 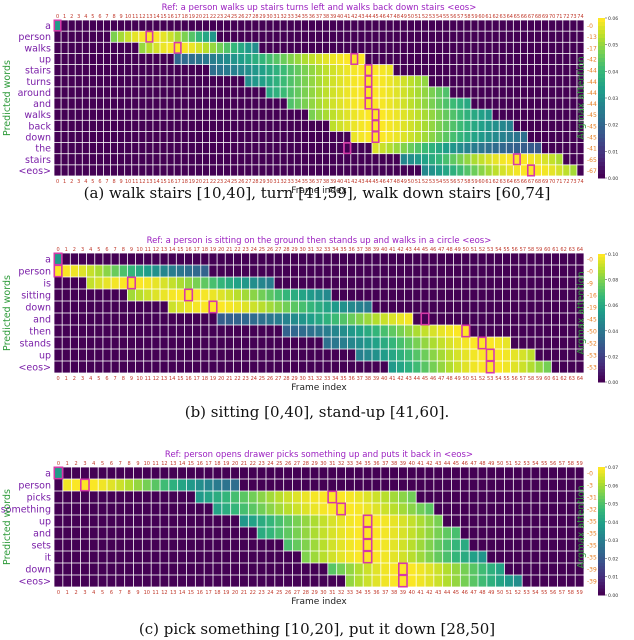 What do you see at coordinates (188, 295) in the screenshot?
I see `argmax-highlight` at bounding box center [188, 295].